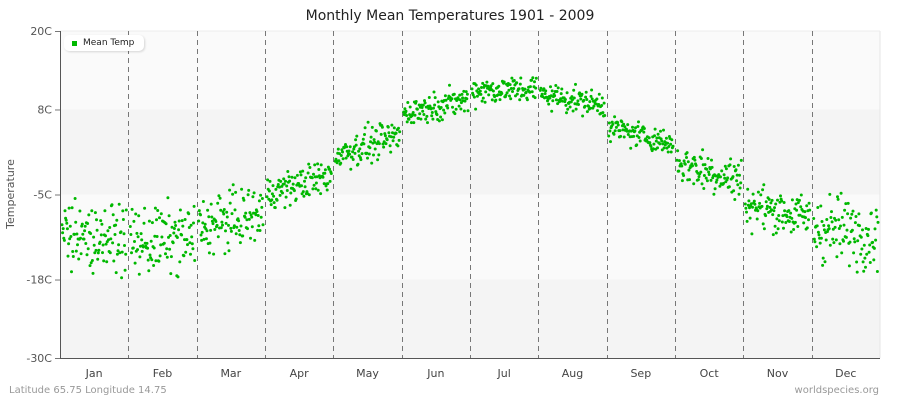  Describe the element at coordinates (300, 373) in the screenshot. I see `x-tick-label-apr: Apr` at that location.